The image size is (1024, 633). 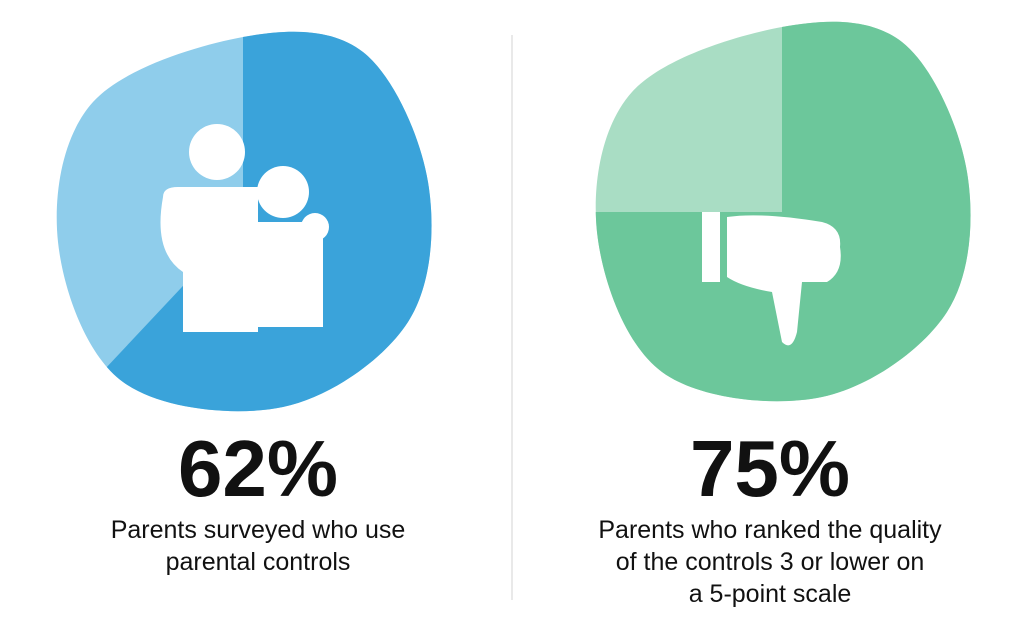 What do you see at coordinates (770, 562) in the screenshot?
I see `caption: of the controls 3 or lower on` at bounding box center [770, 562].